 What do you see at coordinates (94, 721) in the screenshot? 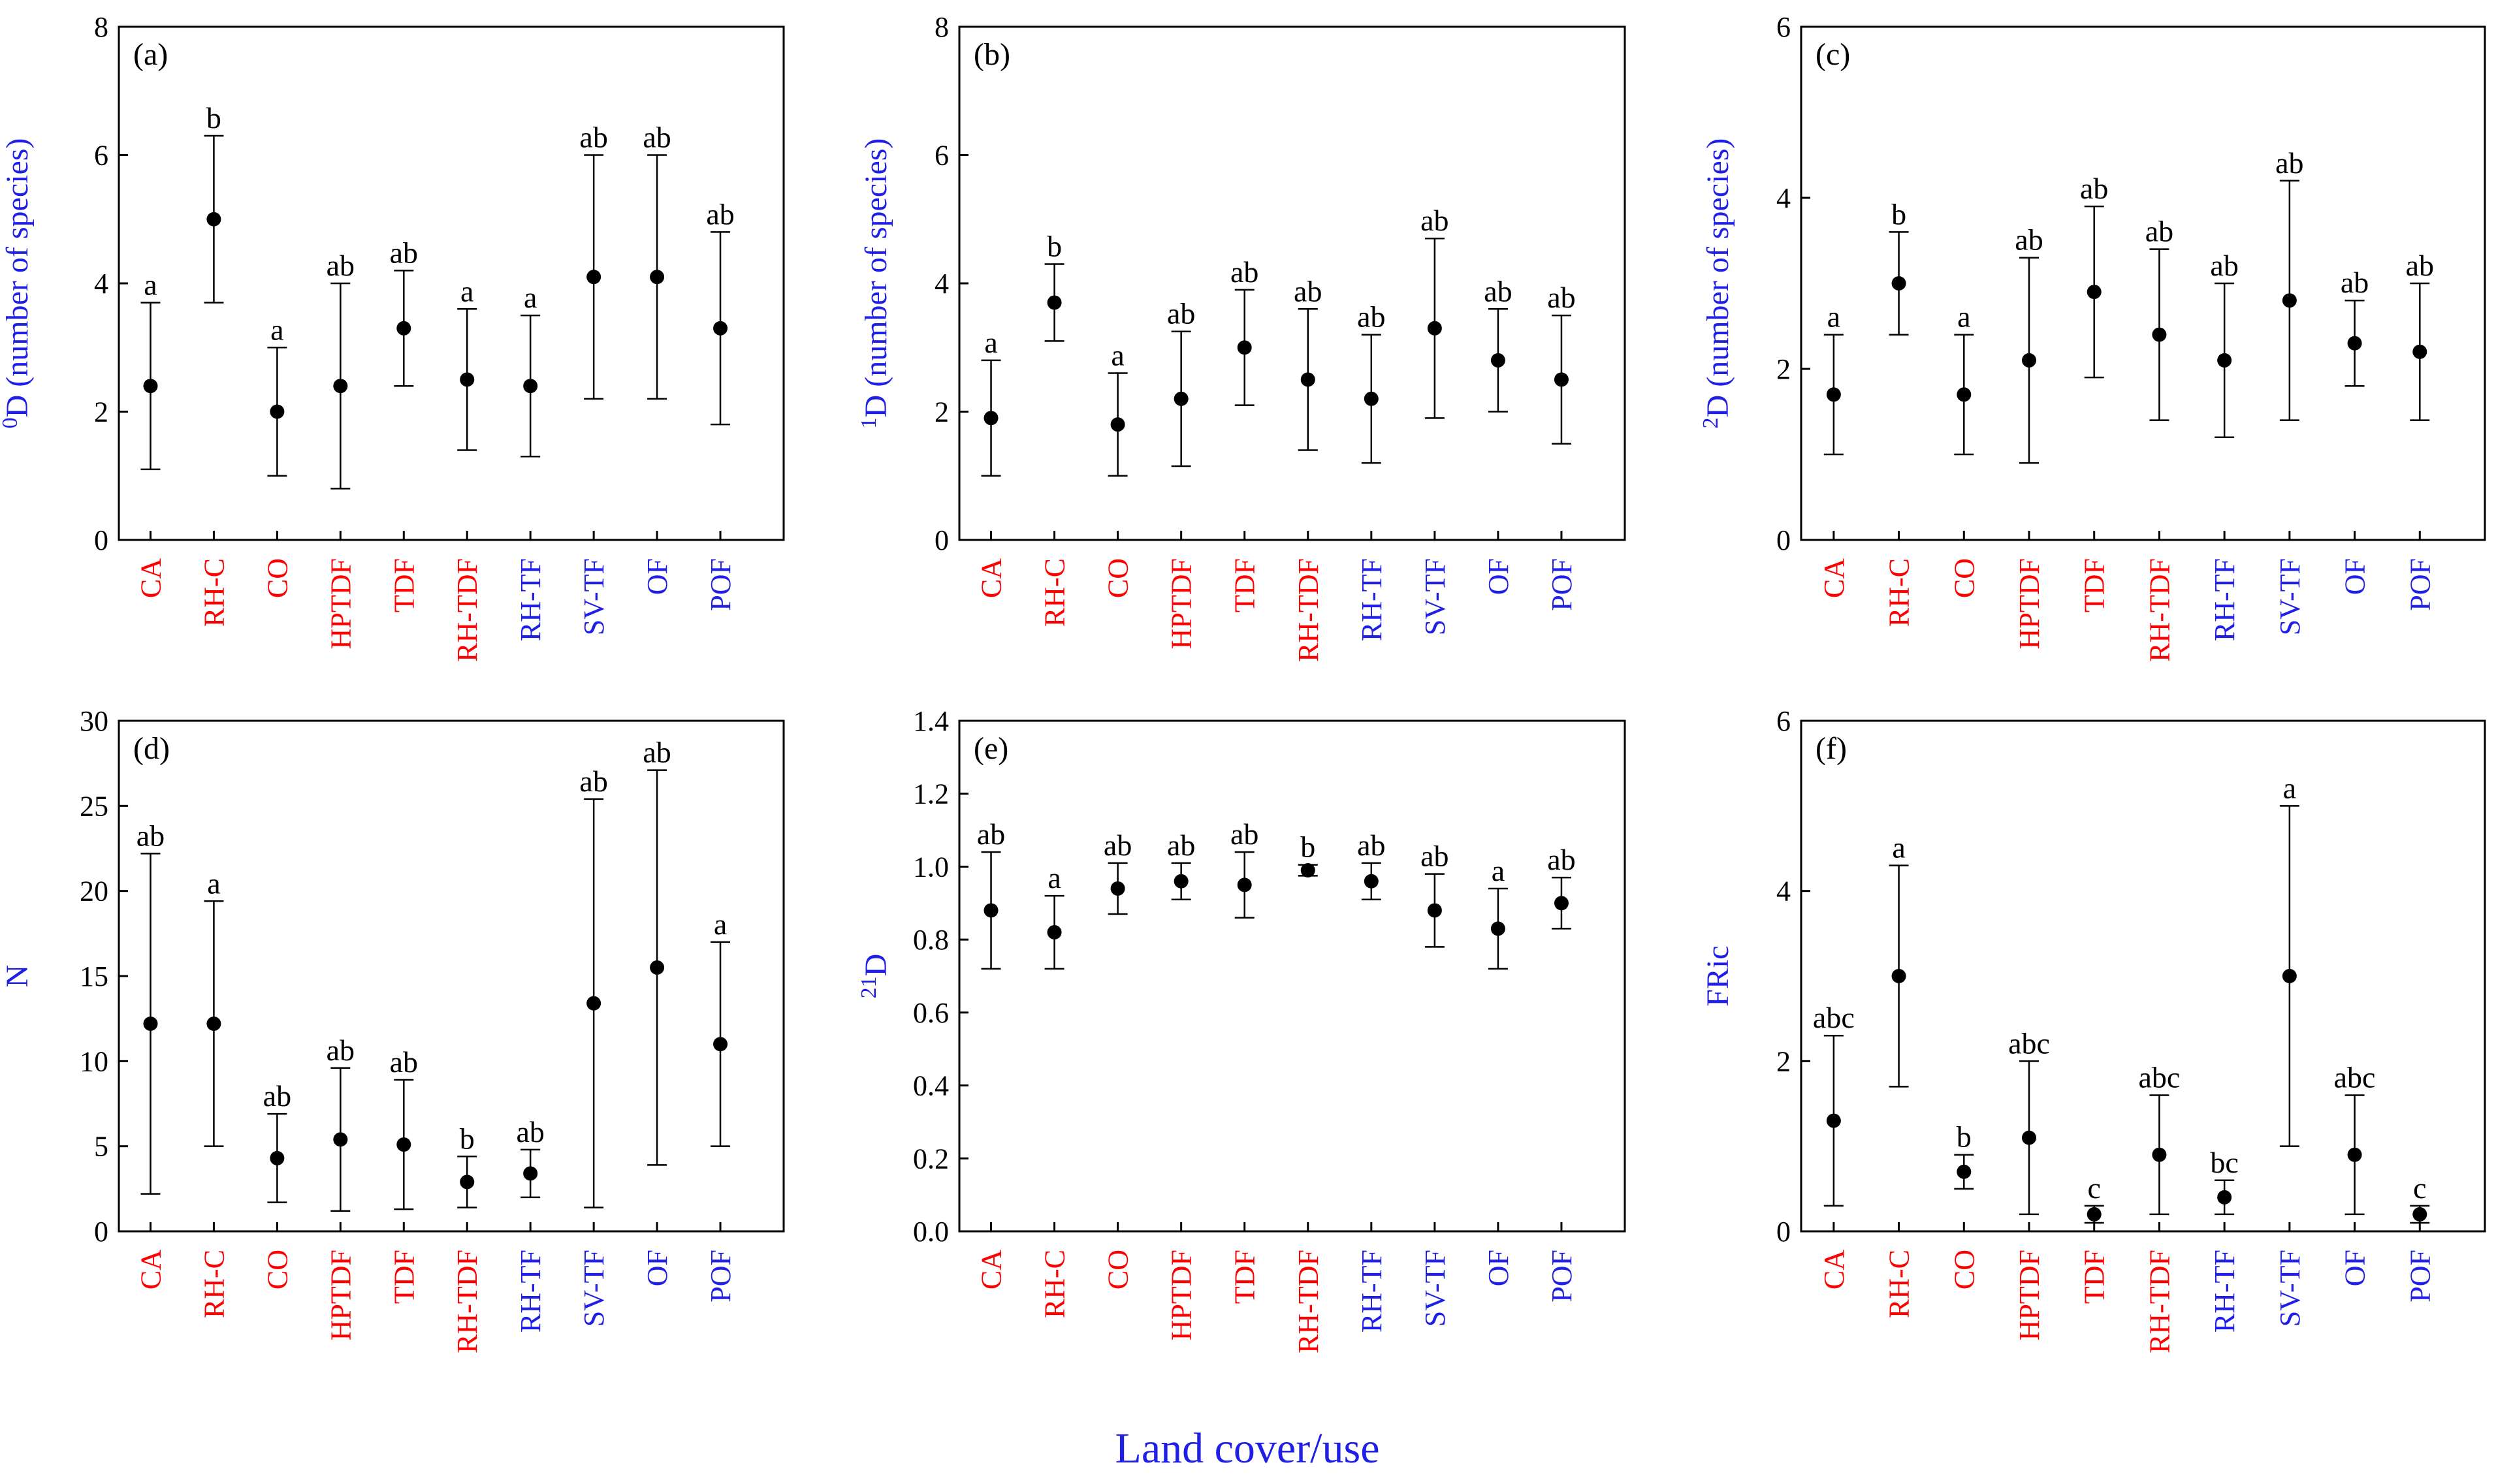
I see `y-tick-label: 30` at bounding box center [94, 721].